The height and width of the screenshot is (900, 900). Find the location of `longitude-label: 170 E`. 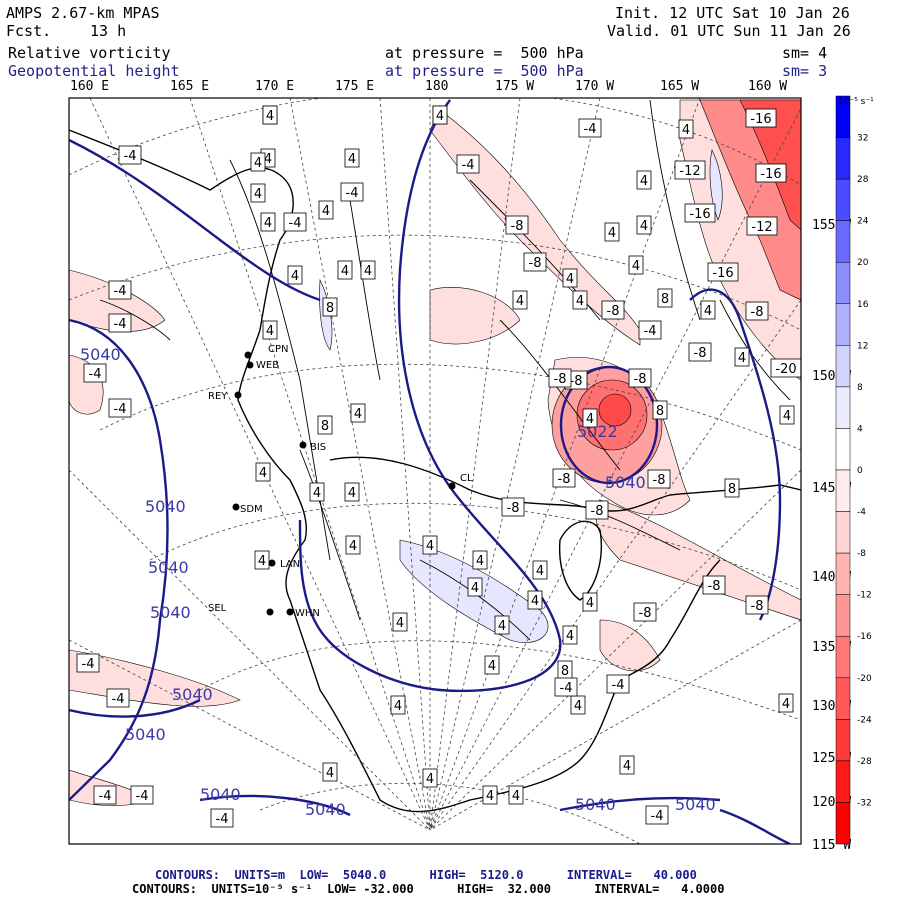

longitude-label: 170 E is located at coordinates (274, 86).